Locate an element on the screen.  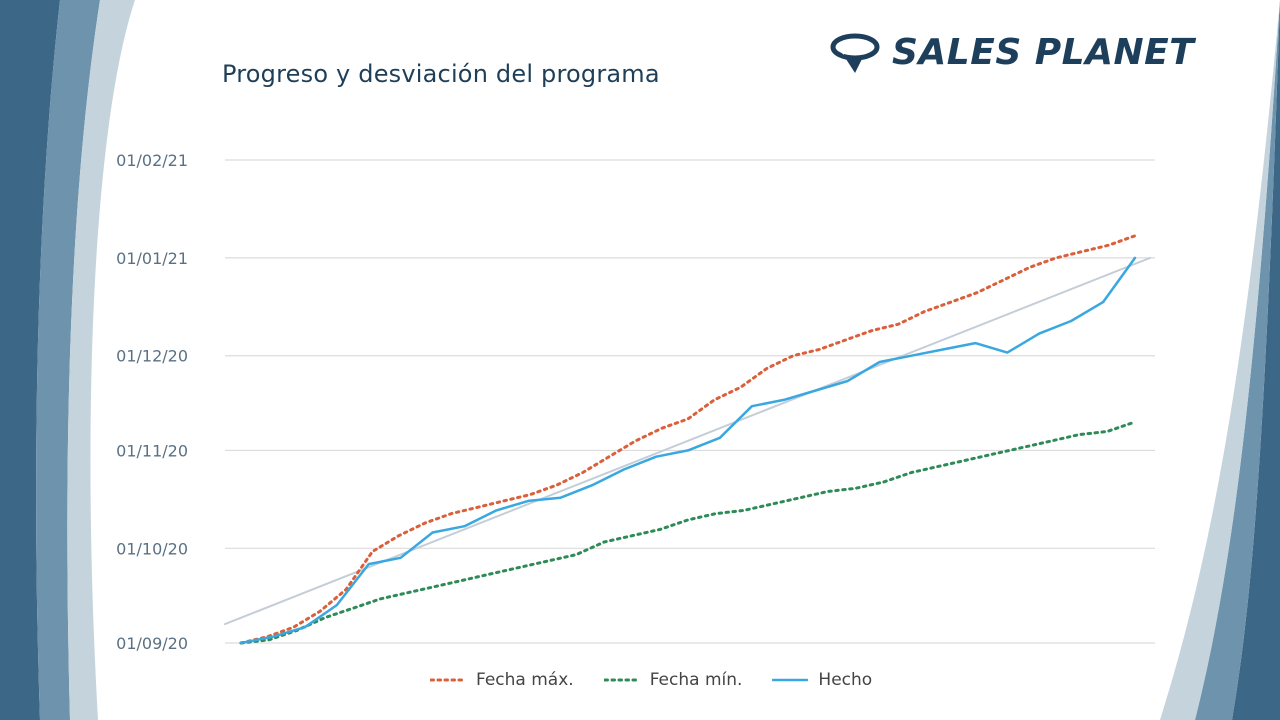
legend-item: Fecha mín. is located at coordinates (673, 680).